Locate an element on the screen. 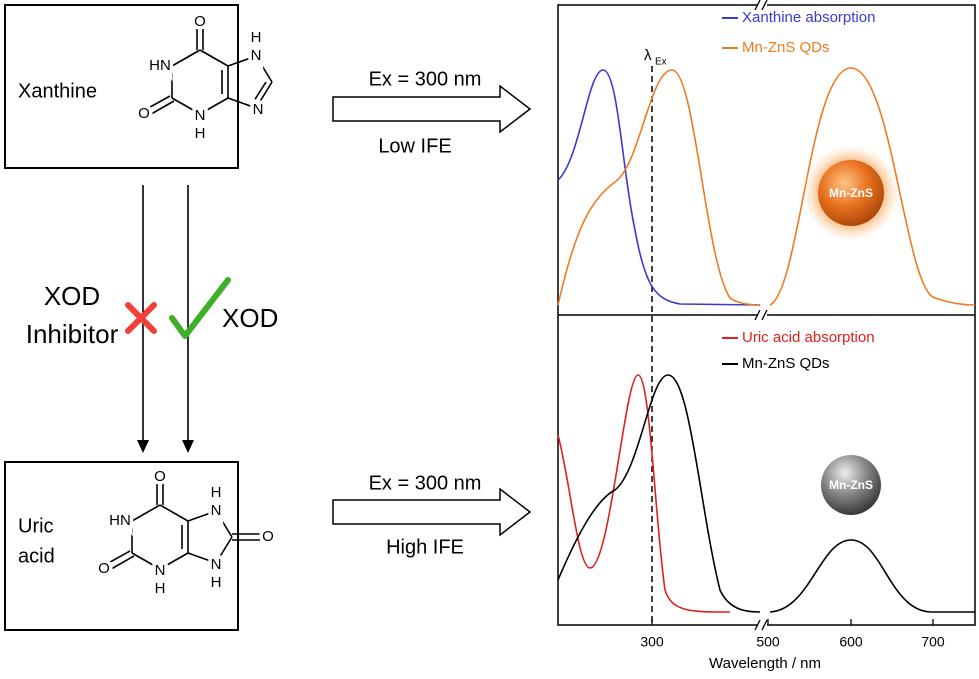 The image size is (979, 679). uric-box is located at coordinates (121, 546).